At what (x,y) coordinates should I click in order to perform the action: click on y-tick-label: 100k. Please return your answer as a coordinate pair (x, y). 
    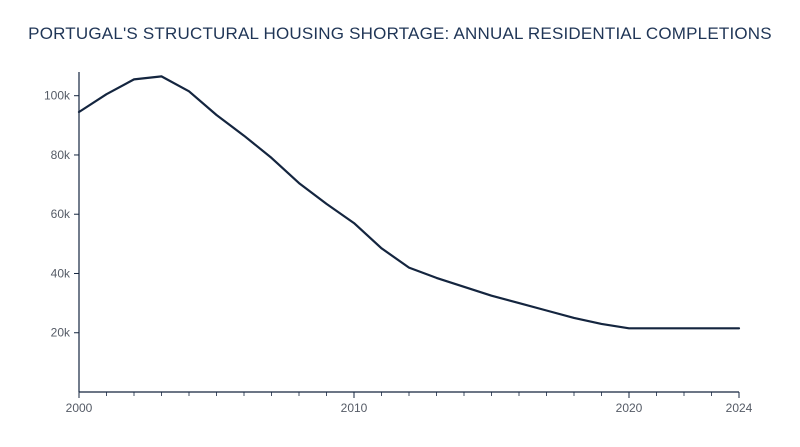
    Looking at the image, I should click on (57, 96).